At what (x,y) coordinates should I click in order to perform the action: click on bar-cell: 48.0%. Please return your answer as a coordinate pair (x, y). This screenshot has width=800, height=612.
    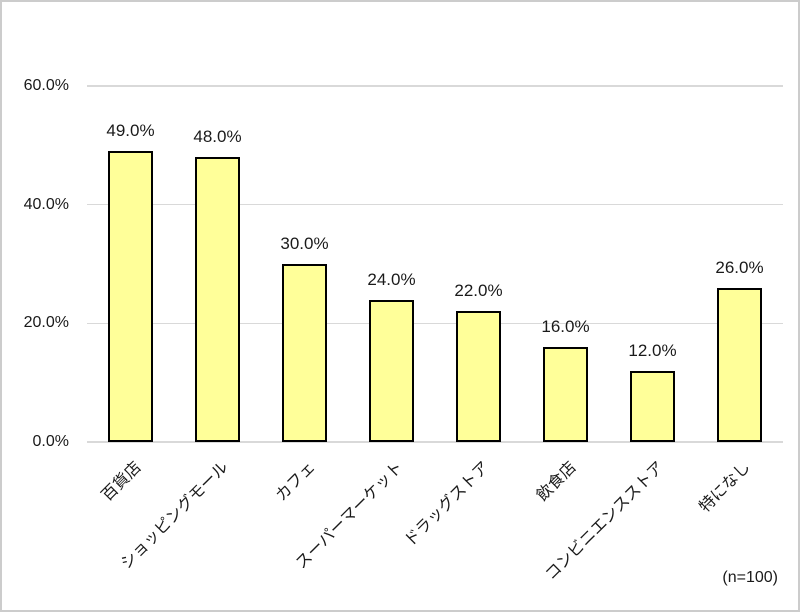
    Looking at the image, I should click on (217, 264).